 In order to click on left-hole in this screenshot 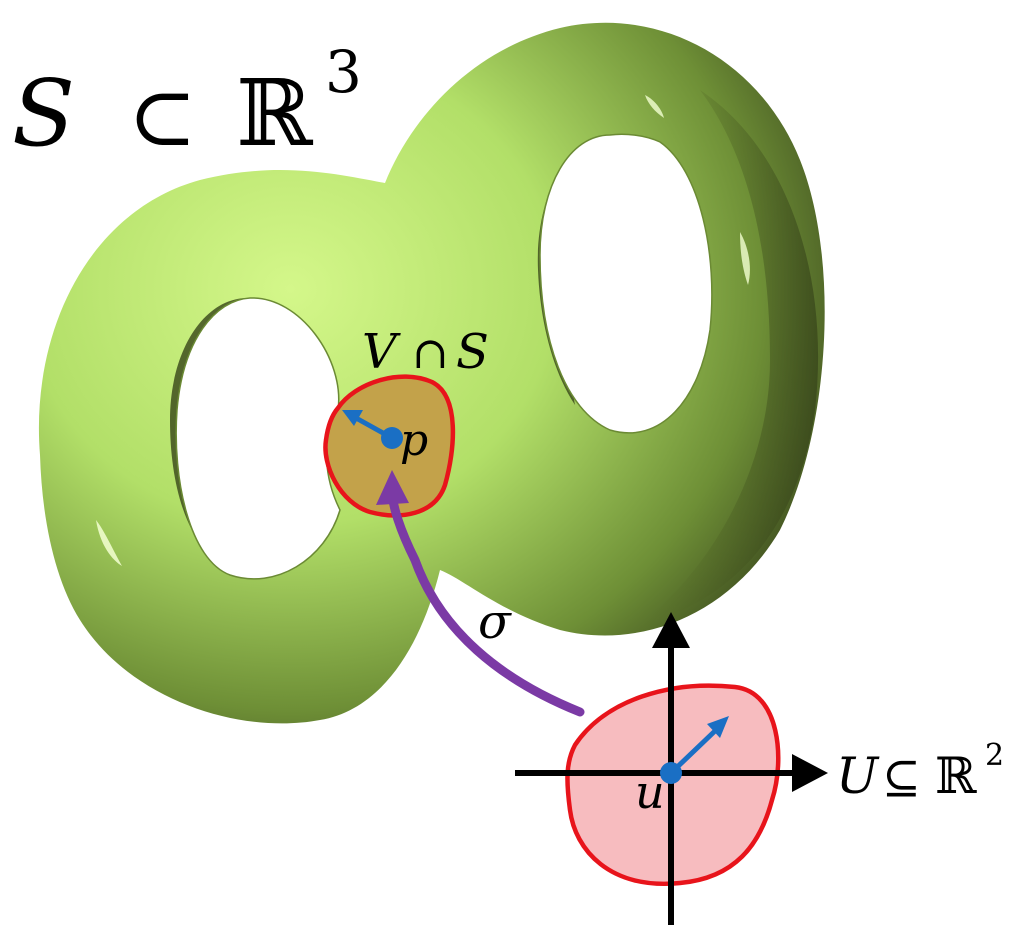, I will do `click(258, 438)`.